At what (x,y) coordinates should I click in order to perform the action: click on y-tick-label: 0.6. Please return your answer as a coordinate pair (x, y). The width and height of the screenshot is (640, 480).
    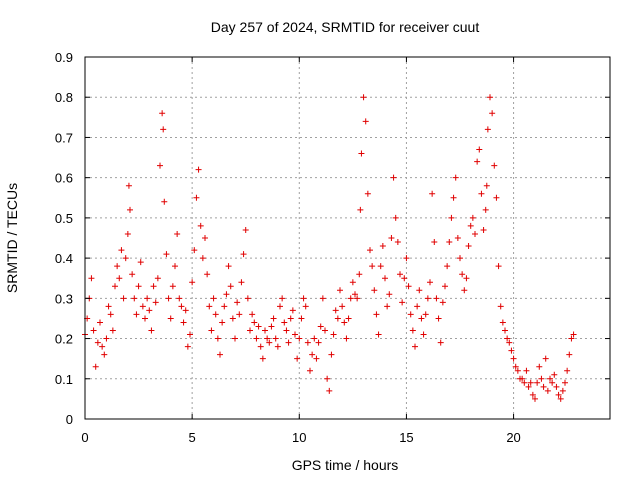
    Looking at the image, I should click on (64, 178).